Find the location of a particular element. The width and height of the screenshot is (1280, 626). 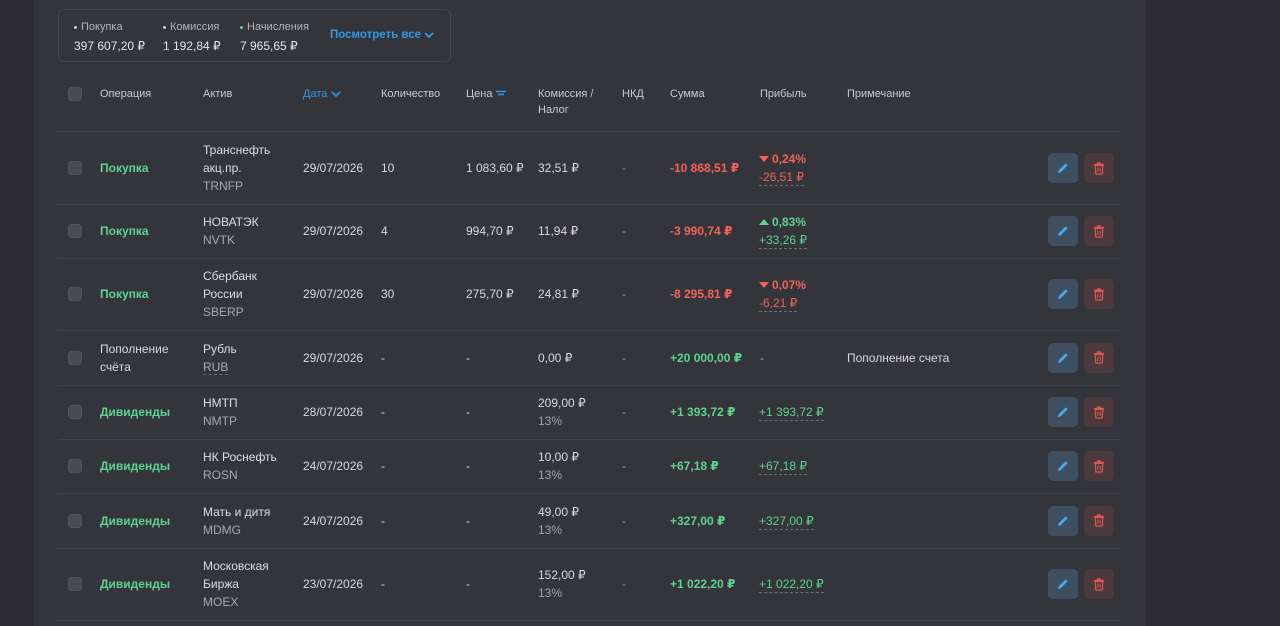

sum-cell: -8 295,81 ₽ is located at coordinates (701, 294).